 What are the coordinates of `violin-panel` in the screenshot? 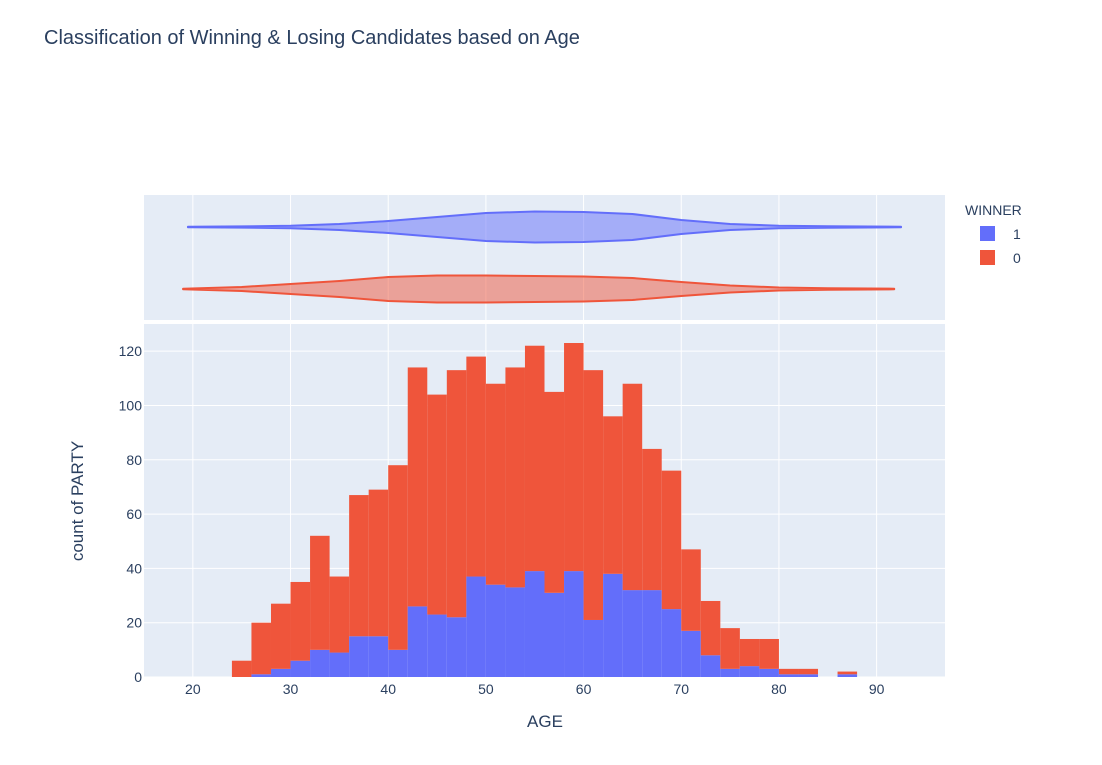 It's located at (544, 257).